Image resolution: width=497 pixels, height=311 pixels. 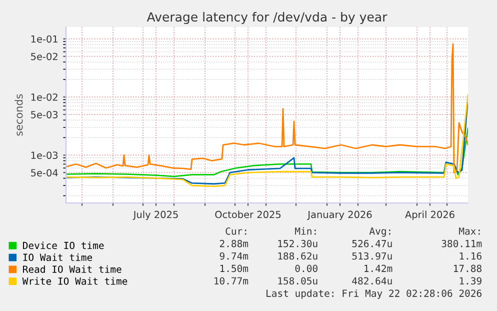 What do you see at coordinates (236, 231) in the screenshot?
I see `text: Cur:` at bounding box center [236, 231].